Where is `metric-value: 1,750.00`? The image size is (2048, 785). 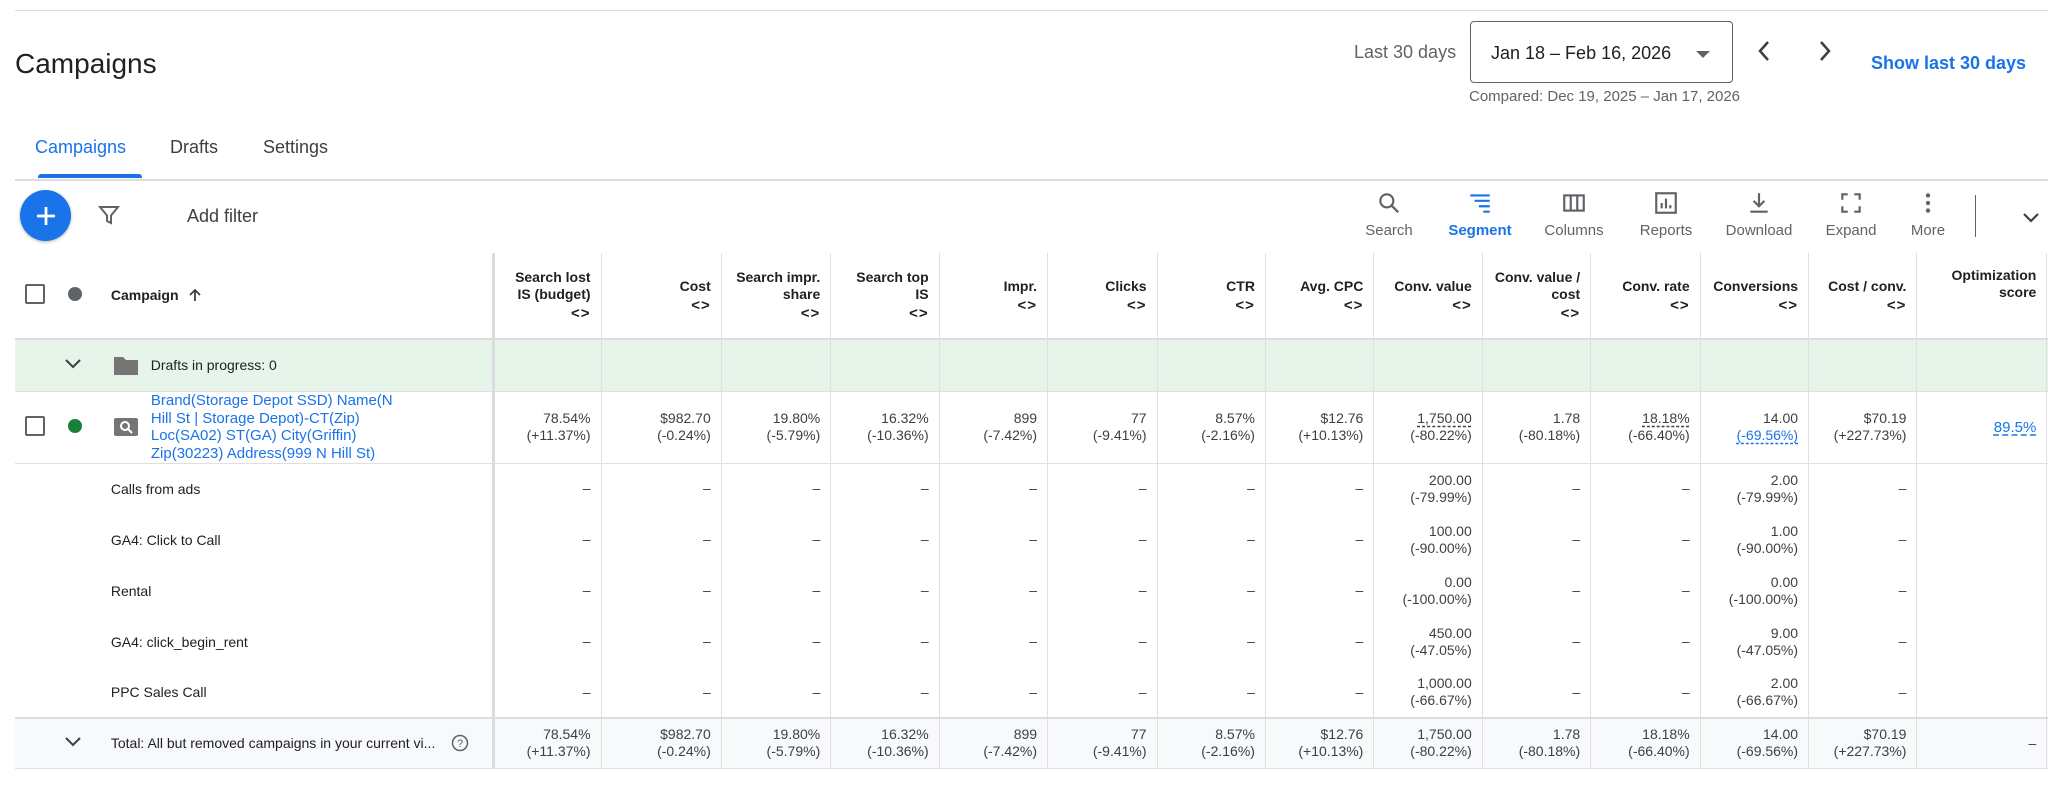 metric-value: 1,750.00 is located at coordinates (1444, 418).